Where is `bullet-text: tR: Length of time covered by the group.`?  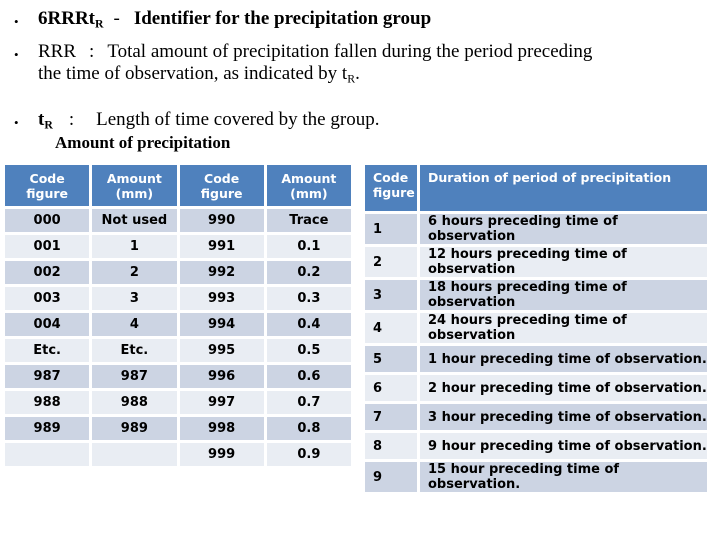 bullet-text: tR: Length of time covered by the group. is located at coordinates (376, 121).